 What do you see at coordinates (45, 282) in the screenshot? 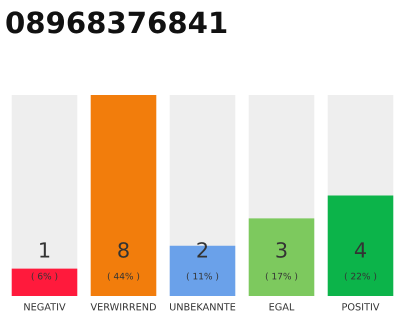
I see `bar` at bounding box center [45, 282].